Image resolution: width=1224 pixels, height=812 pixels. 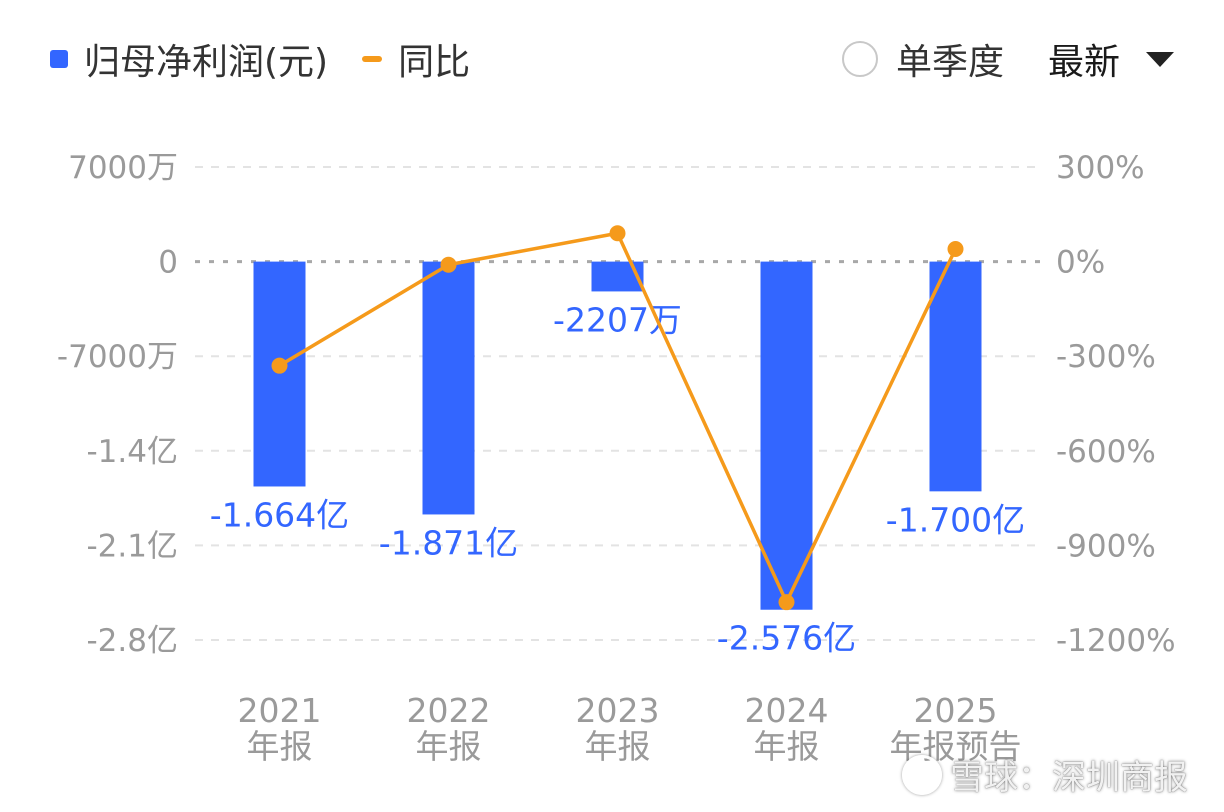 What do you see at coordinates (123, 168) in the screenshot?
I see `y-axis-left-tick-label: 7000万` at bounding box center [123, 168].